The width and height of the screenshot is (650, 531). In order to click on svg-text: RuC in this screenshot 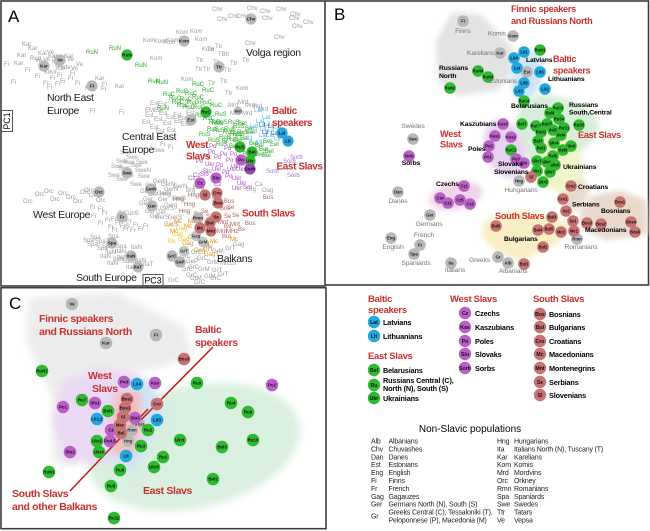, I will do `click(175, 99)`.